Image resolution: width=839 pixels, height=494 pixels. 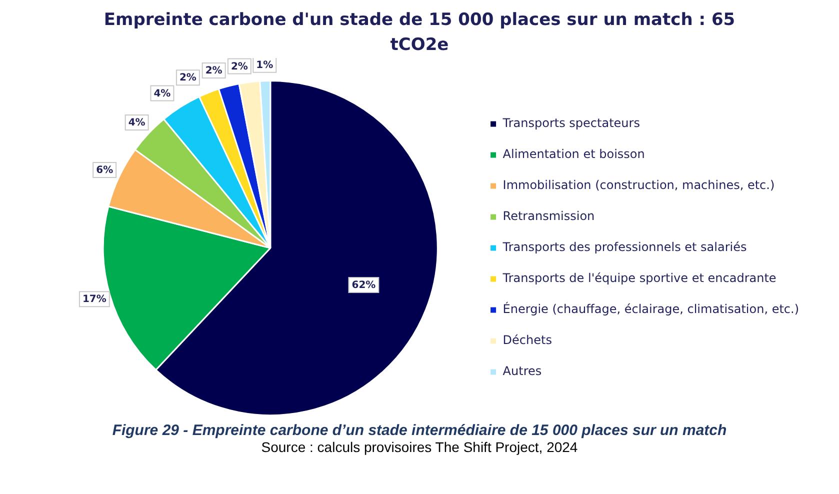 What do you see at coordinates (573, 154) in the screenshot?
I see `legend-label: Alimentation et boisson` at bounding box center [573, 154].